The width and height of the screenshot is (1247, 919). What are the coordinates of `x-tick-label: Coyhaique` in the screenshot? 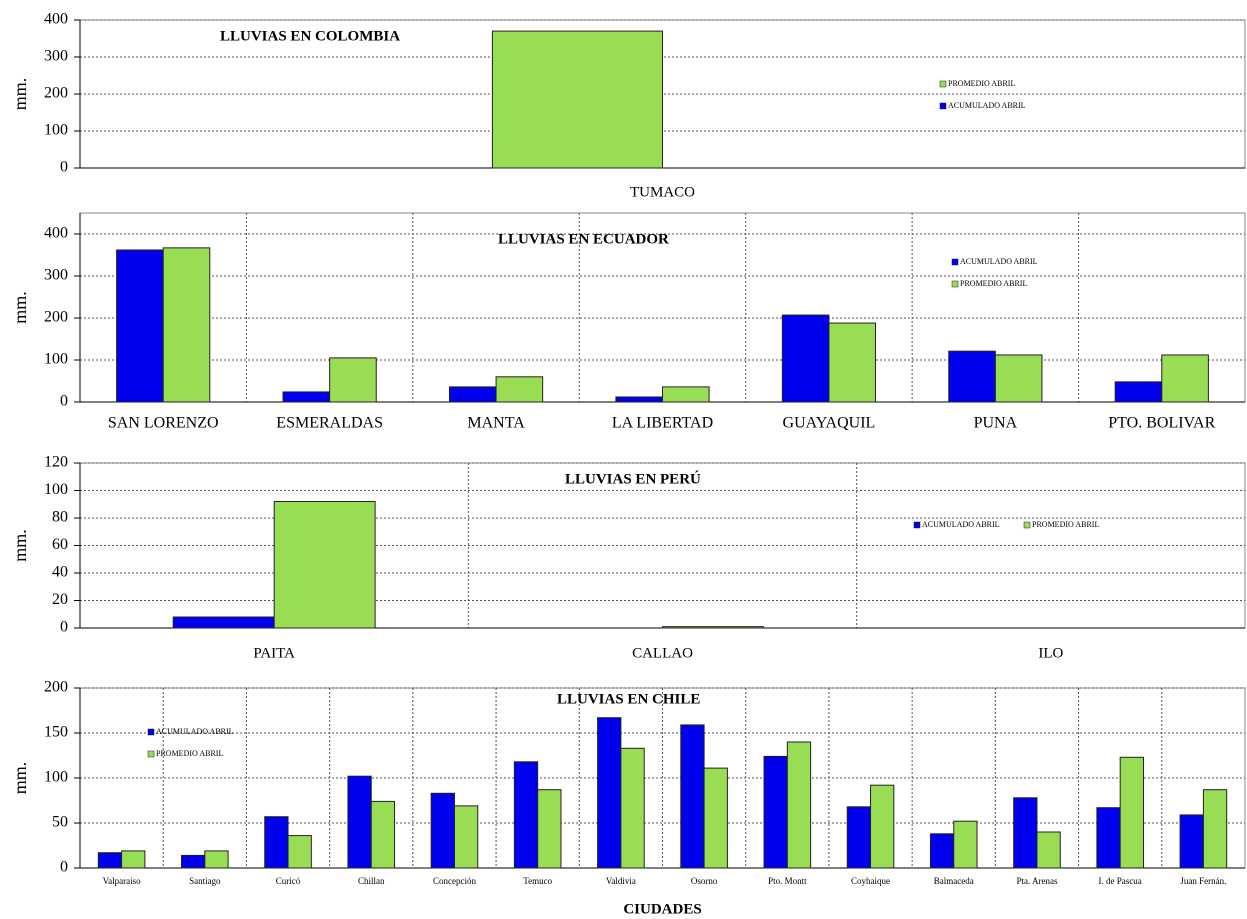 It's located at (870, 881).